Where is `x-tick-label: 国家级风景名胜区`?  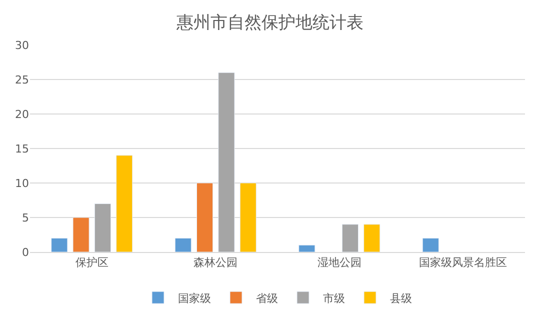
x-tick-label: 国家级风景名胜区 is located at coordinates (463, 263).